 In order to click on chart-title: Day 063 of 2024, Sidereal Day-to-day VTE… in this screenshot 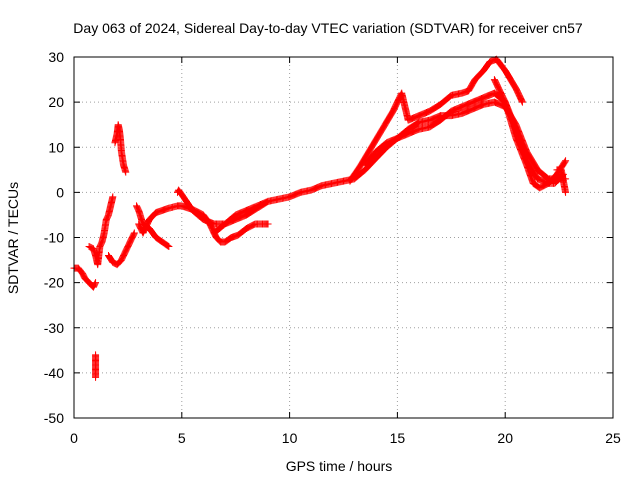, I will do `click(328, 28)`.